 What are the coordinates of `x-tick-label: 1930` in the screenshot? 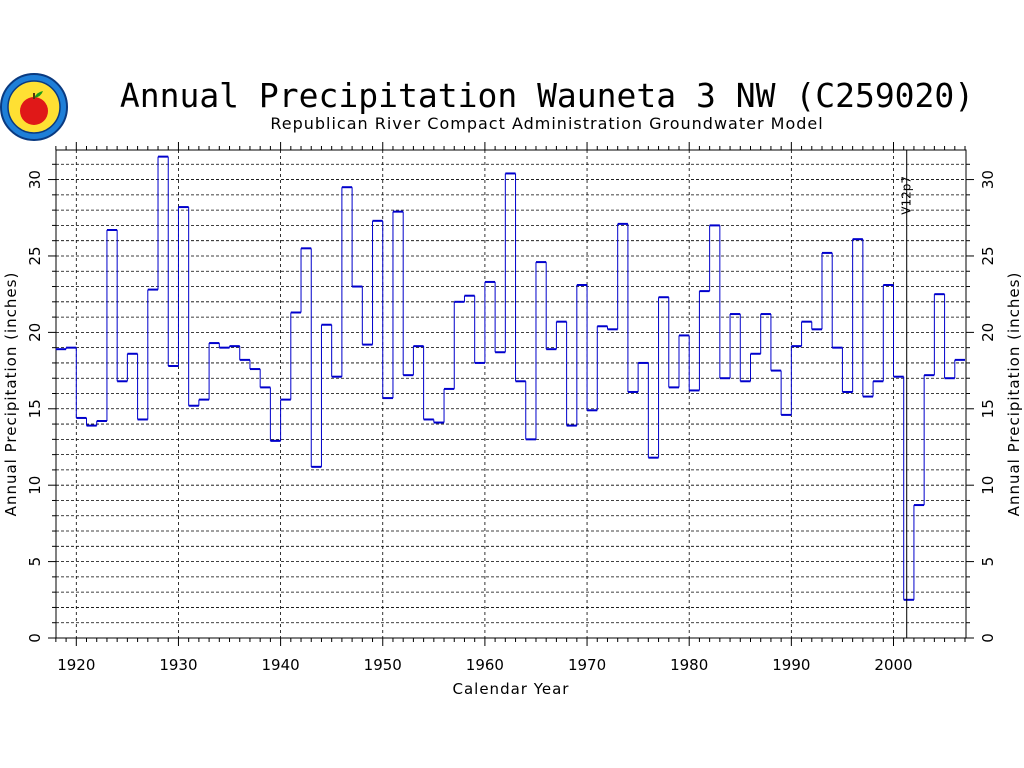 It's located at (178, 665).